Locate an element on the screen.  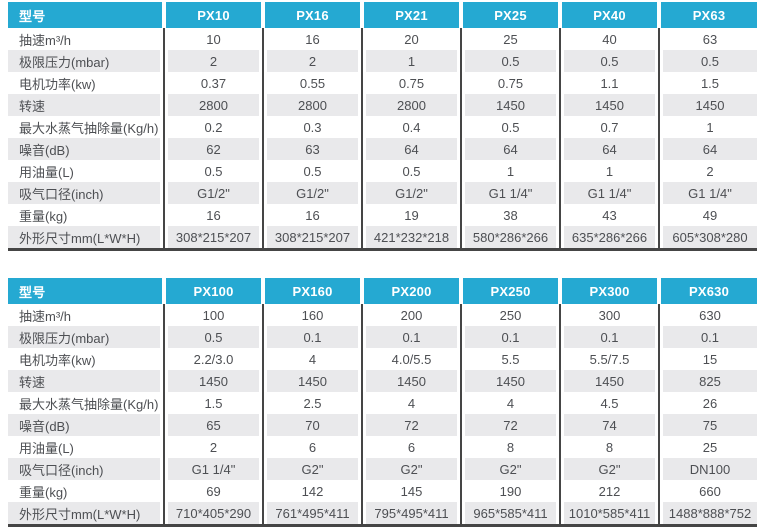
spec-value-cell-text: 761*495*411 is located at coordinates (312, 513).